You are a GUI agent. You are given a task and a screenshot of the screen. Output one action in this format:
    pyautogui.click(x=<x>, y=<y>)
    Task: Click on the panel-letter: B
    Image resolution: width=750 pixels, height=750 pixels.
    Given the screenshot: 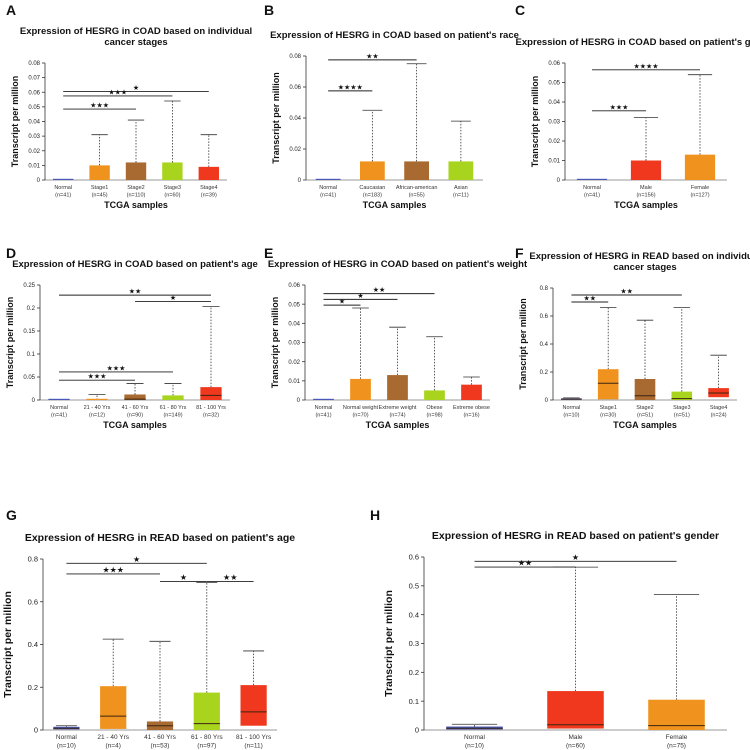 What is the action you would take?
    pyautogui.click(x=269, y=10)
    